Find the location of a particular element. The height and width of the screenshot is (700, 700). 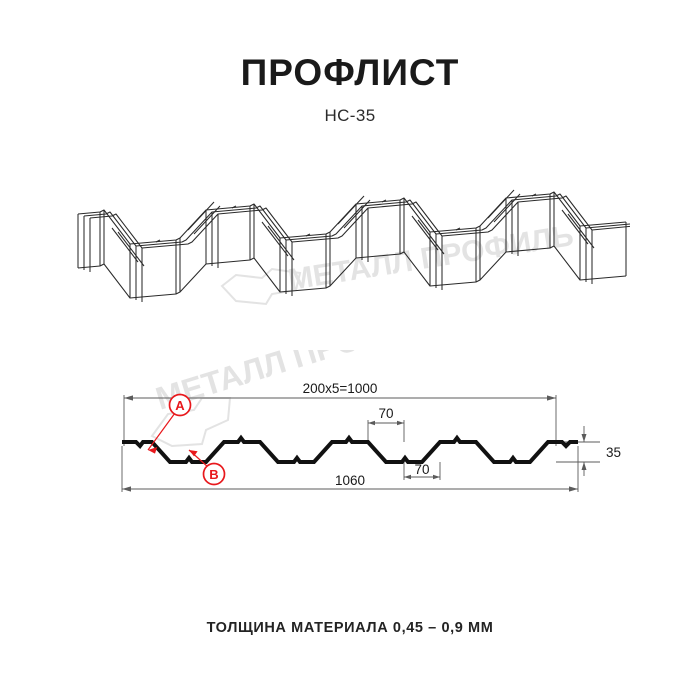

callout-a: A is located at coordinates (169, 423).